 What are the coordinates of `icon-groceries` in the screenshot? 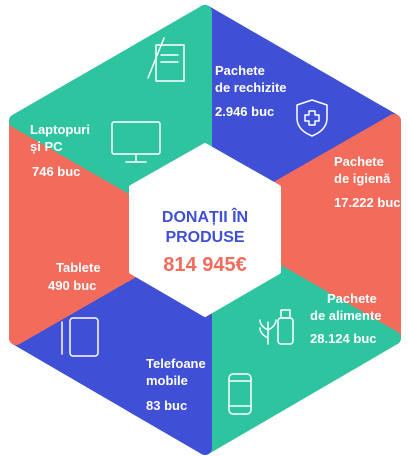 It's located at (276, 327).